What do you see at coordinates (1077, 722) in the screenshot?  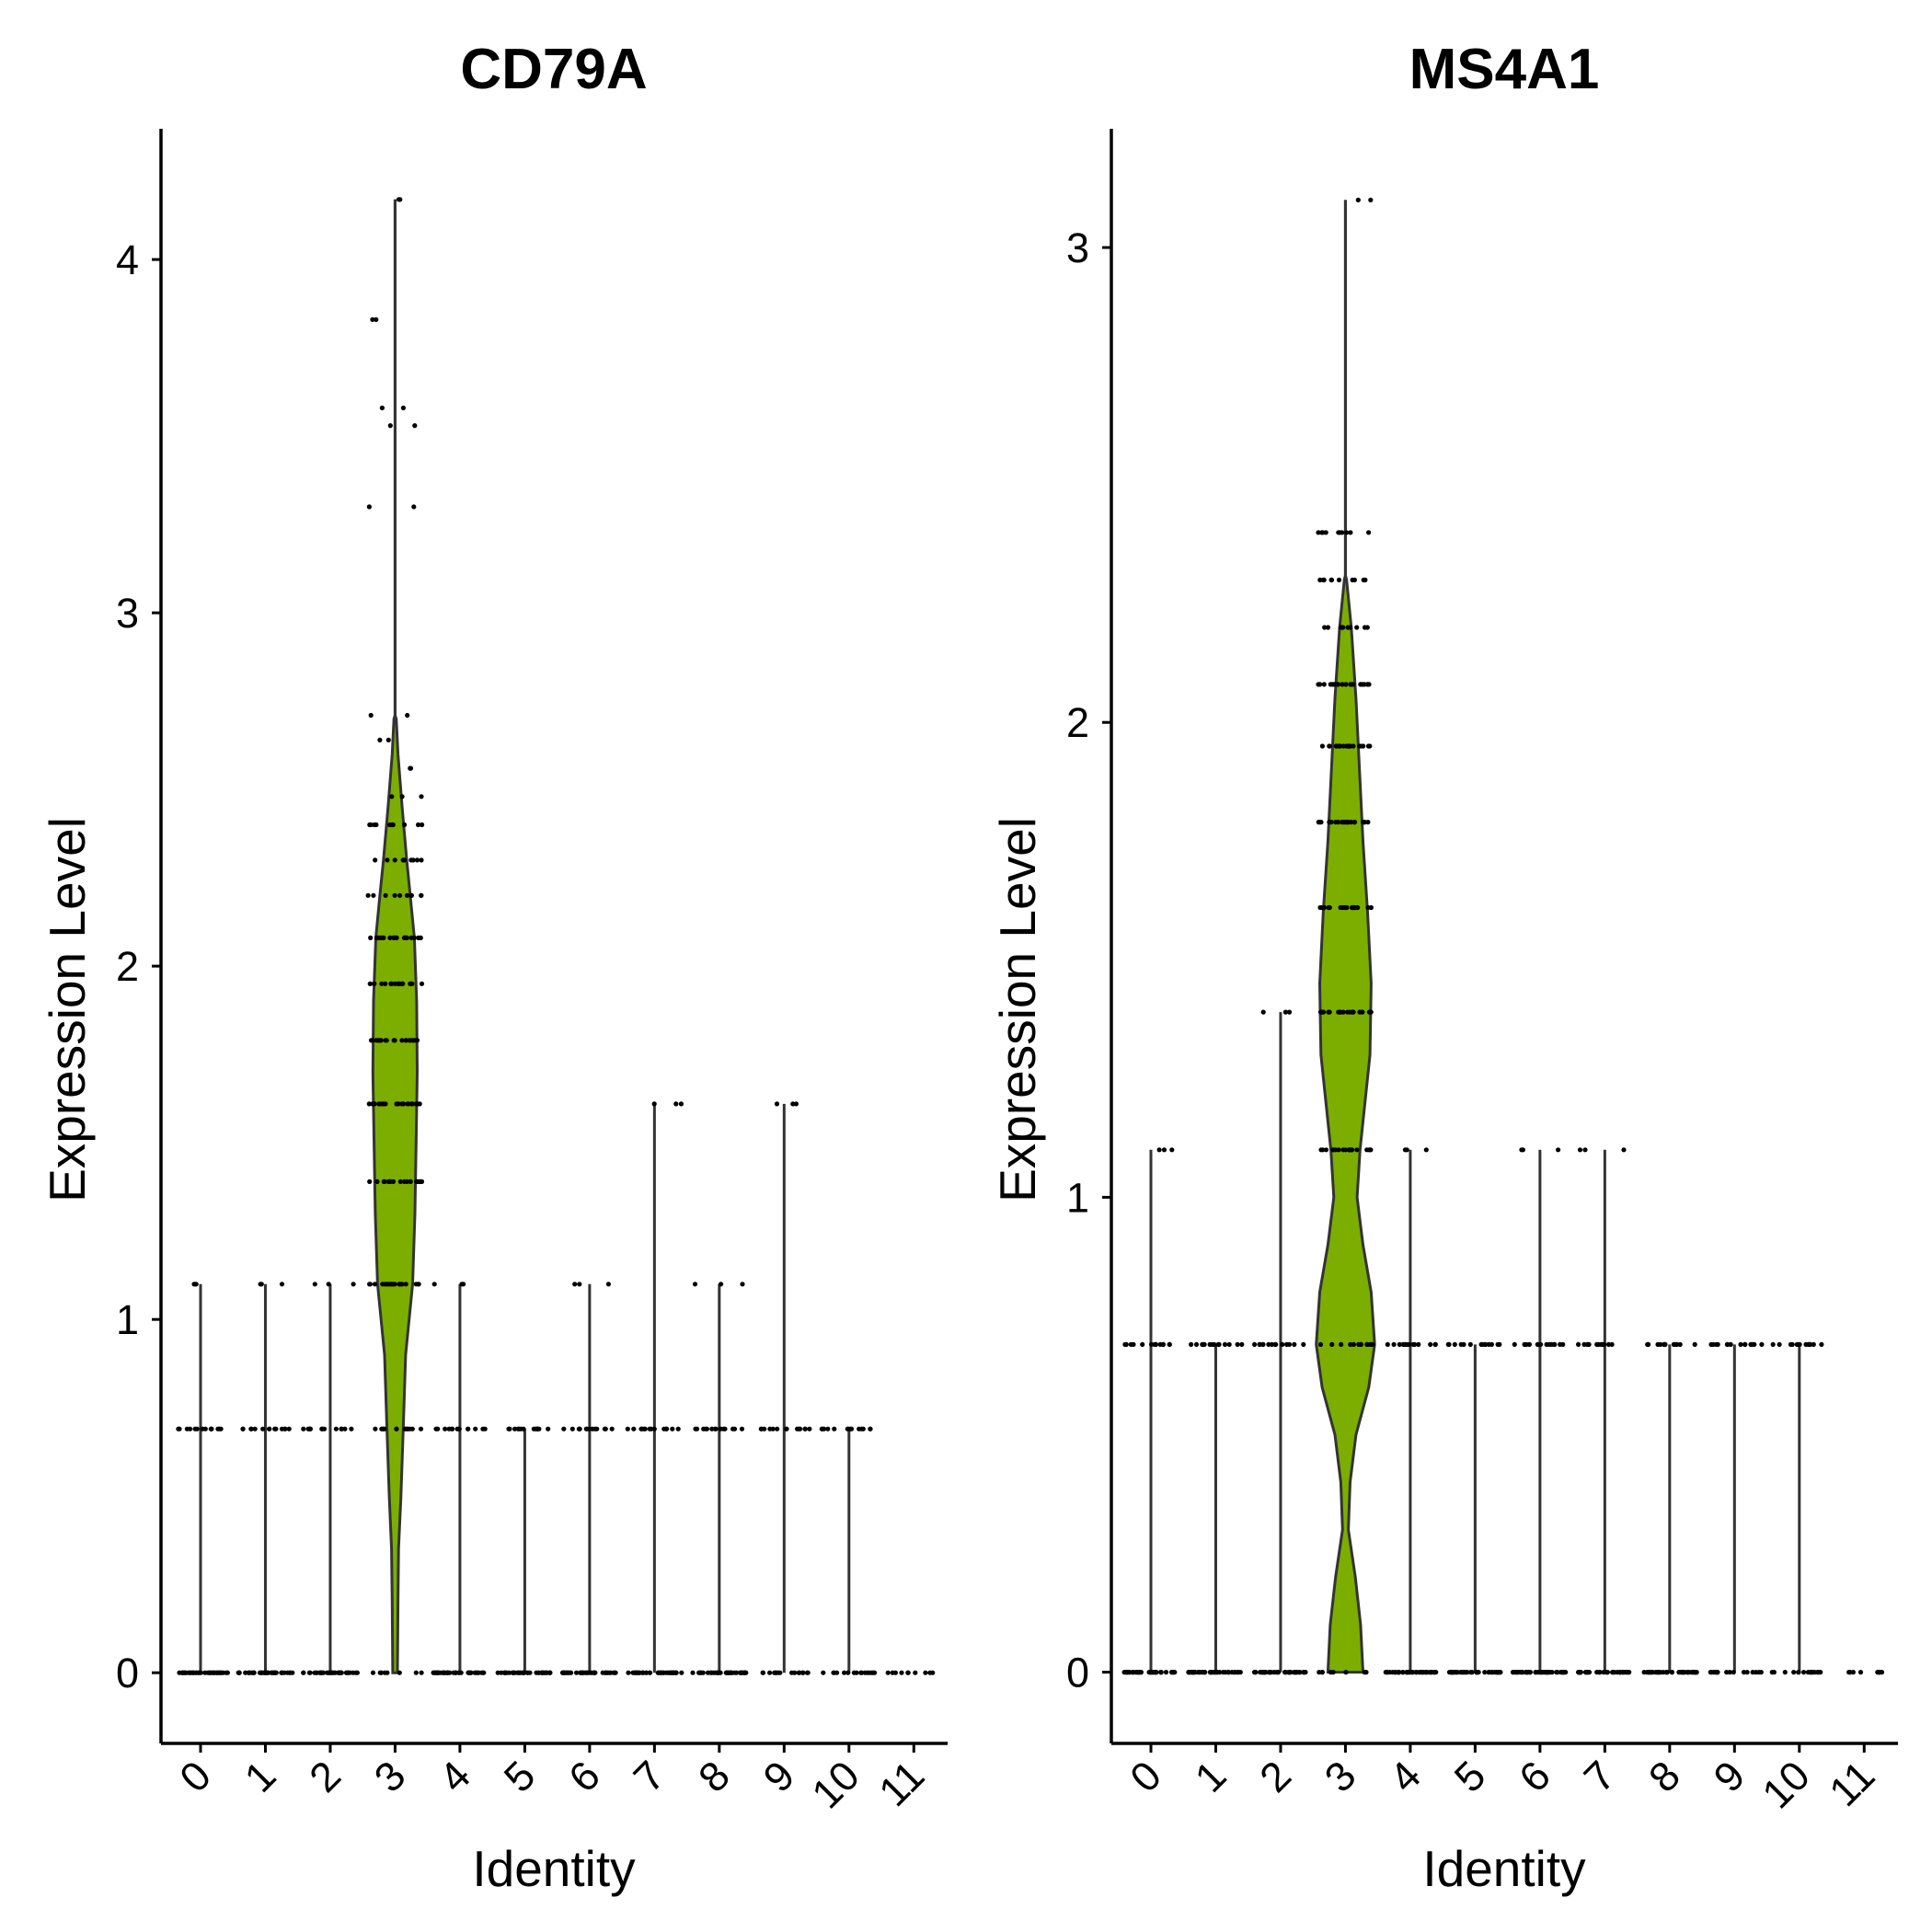 I see `y-tick-label: 2` at bounding box center [1077, 722].